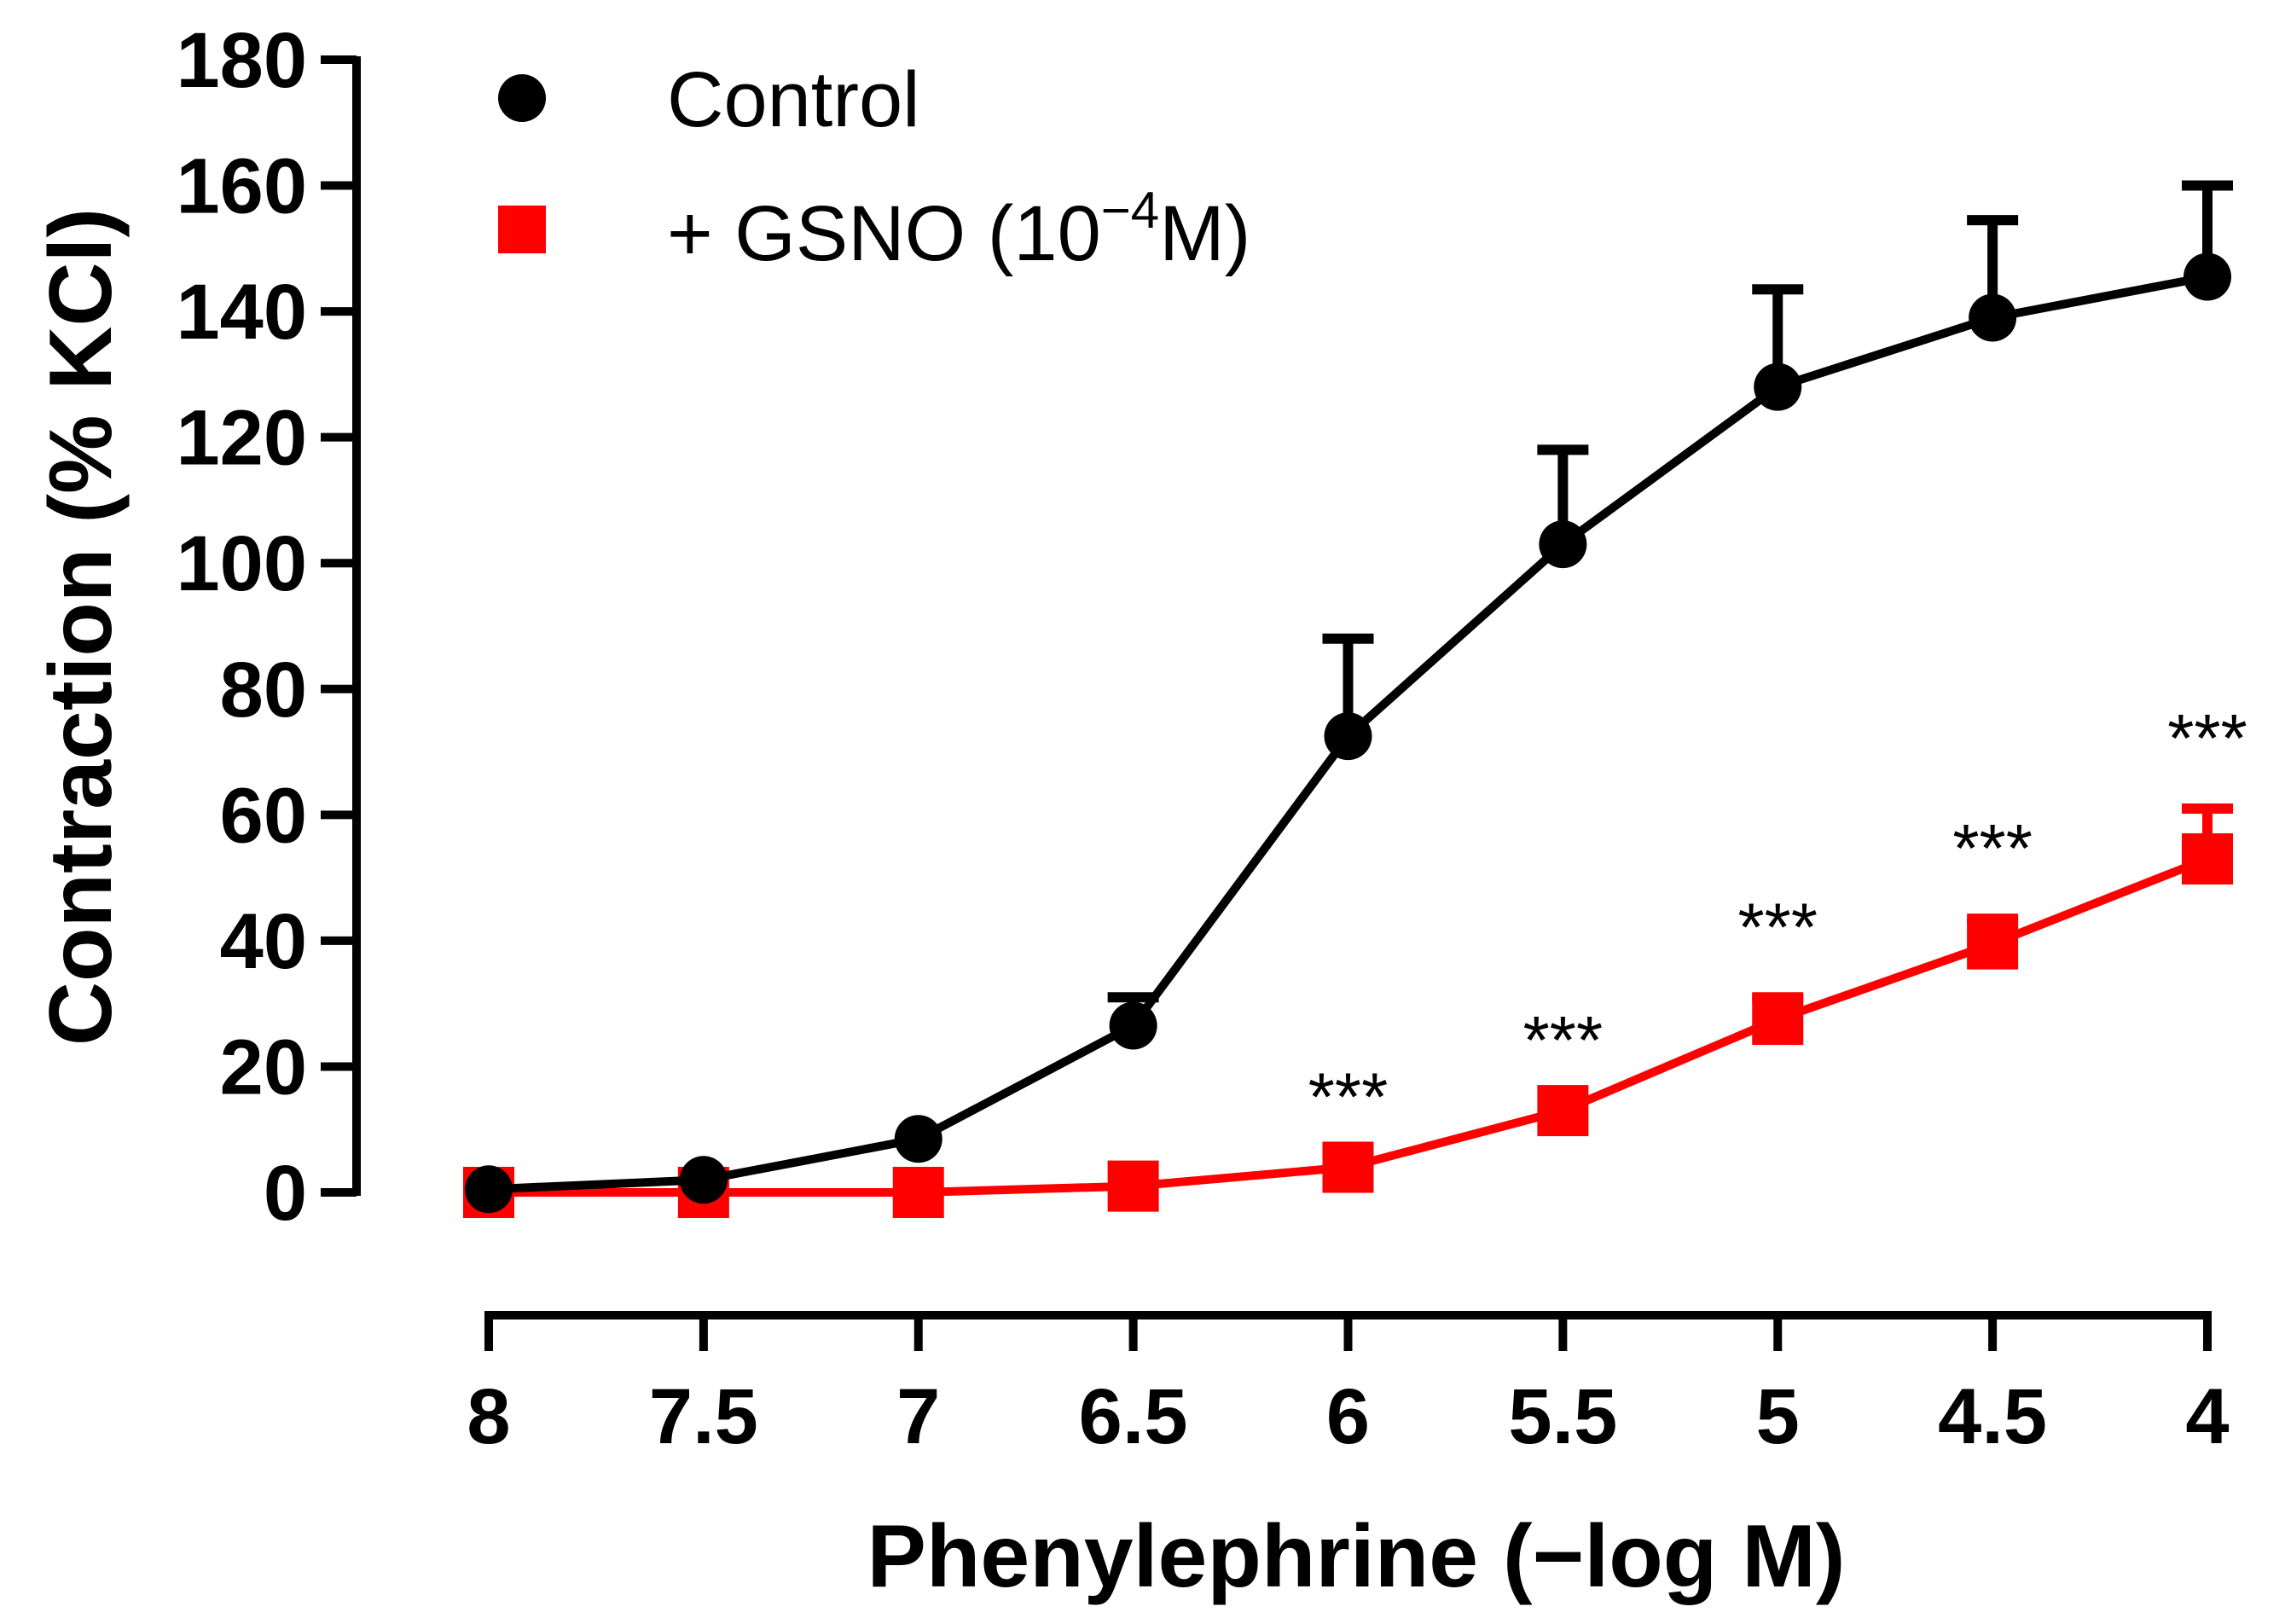 This screenshot has height=1624, width=2285. Describe the element at coordinates (263, 941) in the screenshot. I see `y-tick-label: 40` at that location.